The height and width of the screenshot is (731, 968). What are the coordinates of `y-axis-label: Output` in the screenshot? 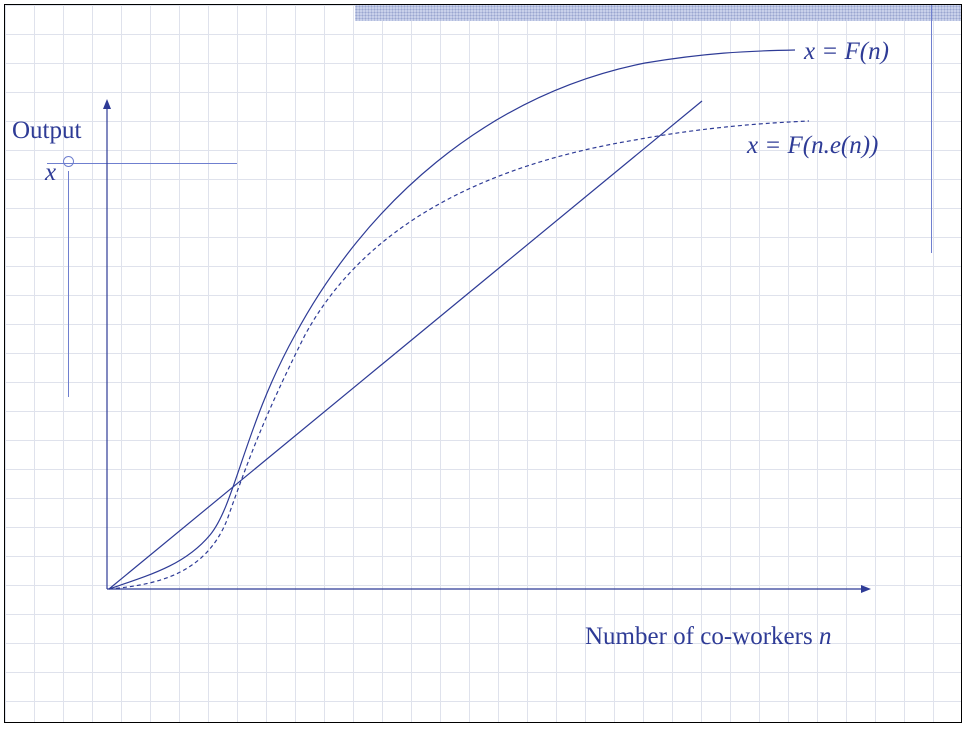 It's located at (47, 130).